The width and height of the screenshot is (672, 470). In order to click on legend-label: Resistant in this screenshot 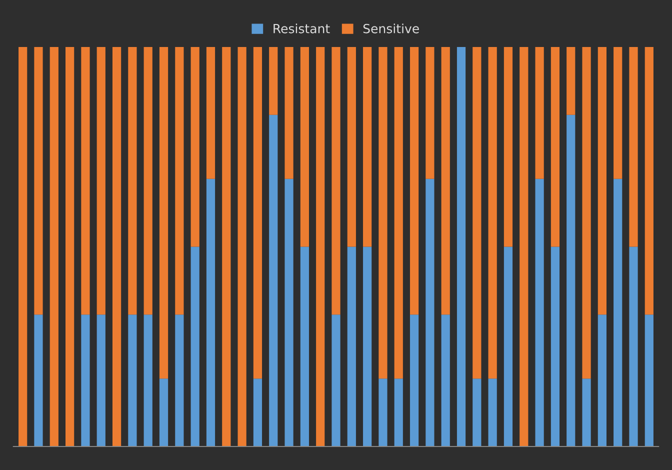, I will do `click(302, 29)`.